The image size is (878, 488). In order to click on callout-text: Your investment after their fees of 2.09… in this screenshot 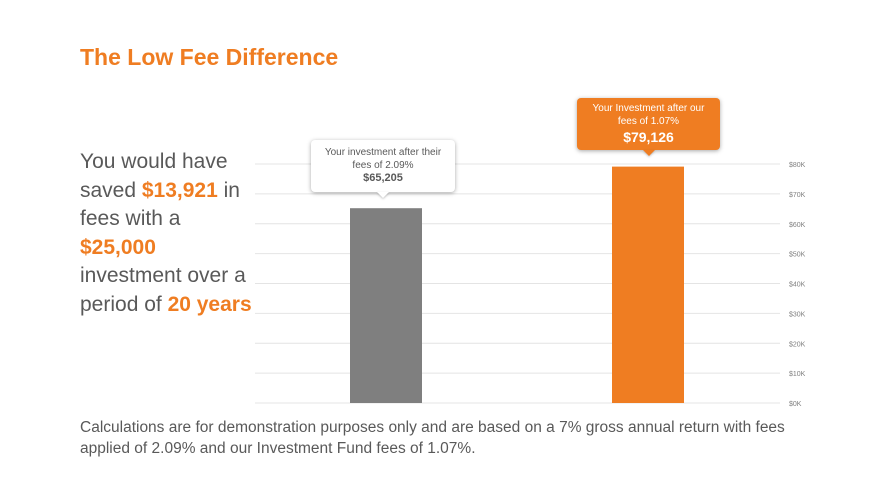, I will do `click(383, 159)`.